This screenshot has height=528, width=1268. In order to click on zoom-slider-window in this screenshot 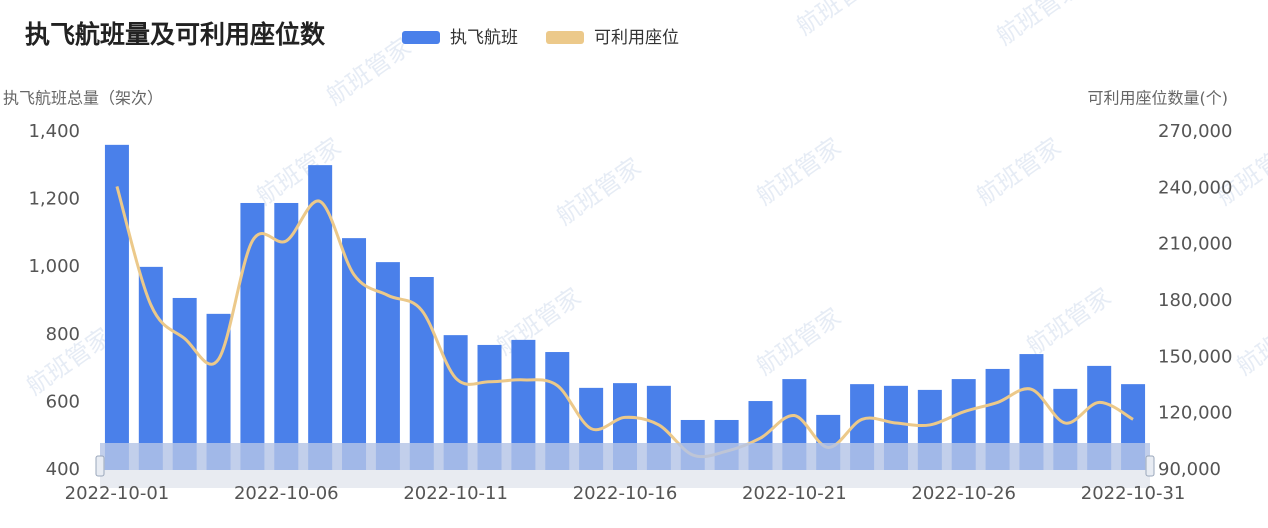, I will do `click(625, 456)`.